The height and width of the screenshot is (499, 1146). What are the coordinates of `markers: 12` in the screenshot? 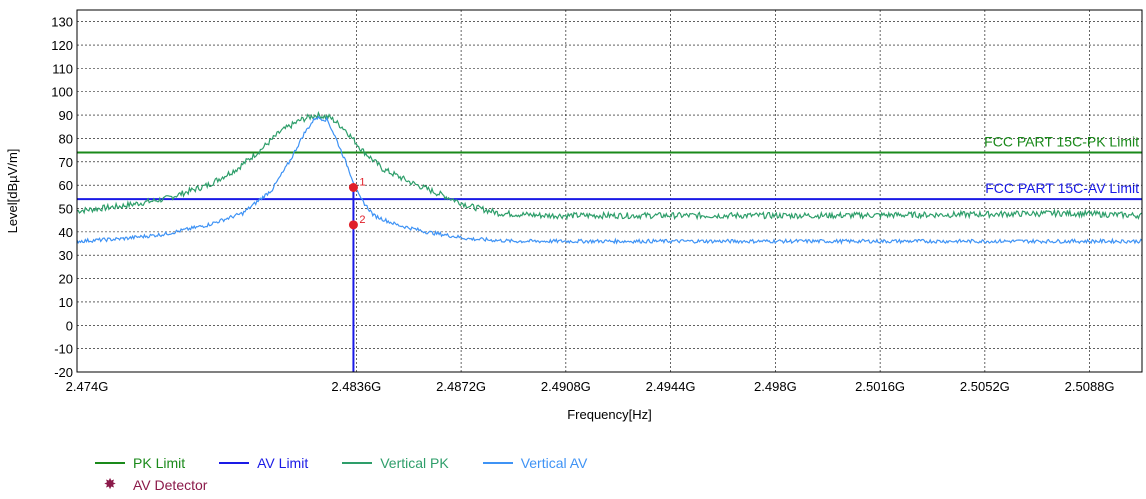 It's located at (357, 274).